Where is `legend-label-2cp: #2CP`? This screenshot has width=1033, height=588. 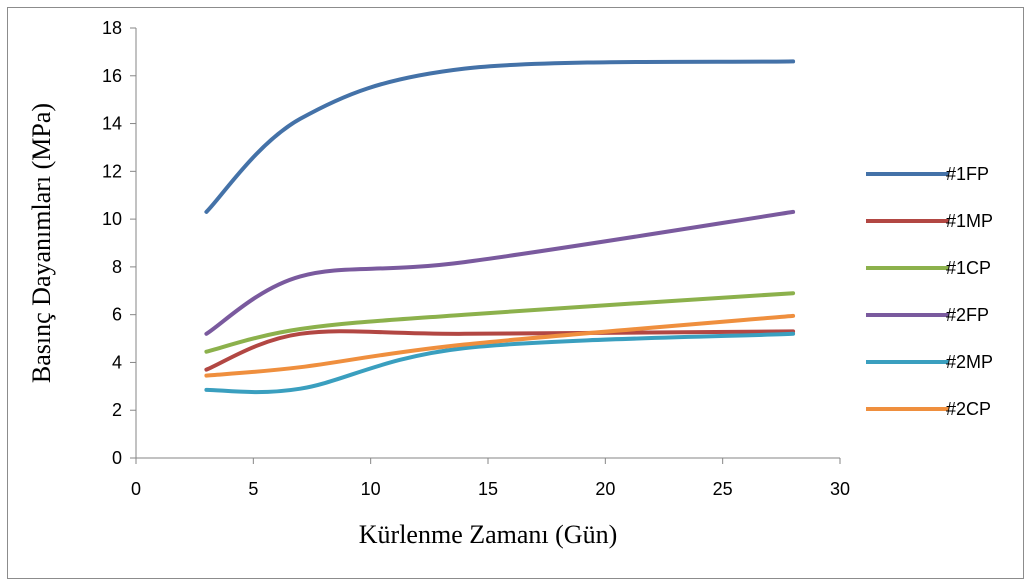
legend-label-2cp: #2CP is located at coordinates (968, 409).